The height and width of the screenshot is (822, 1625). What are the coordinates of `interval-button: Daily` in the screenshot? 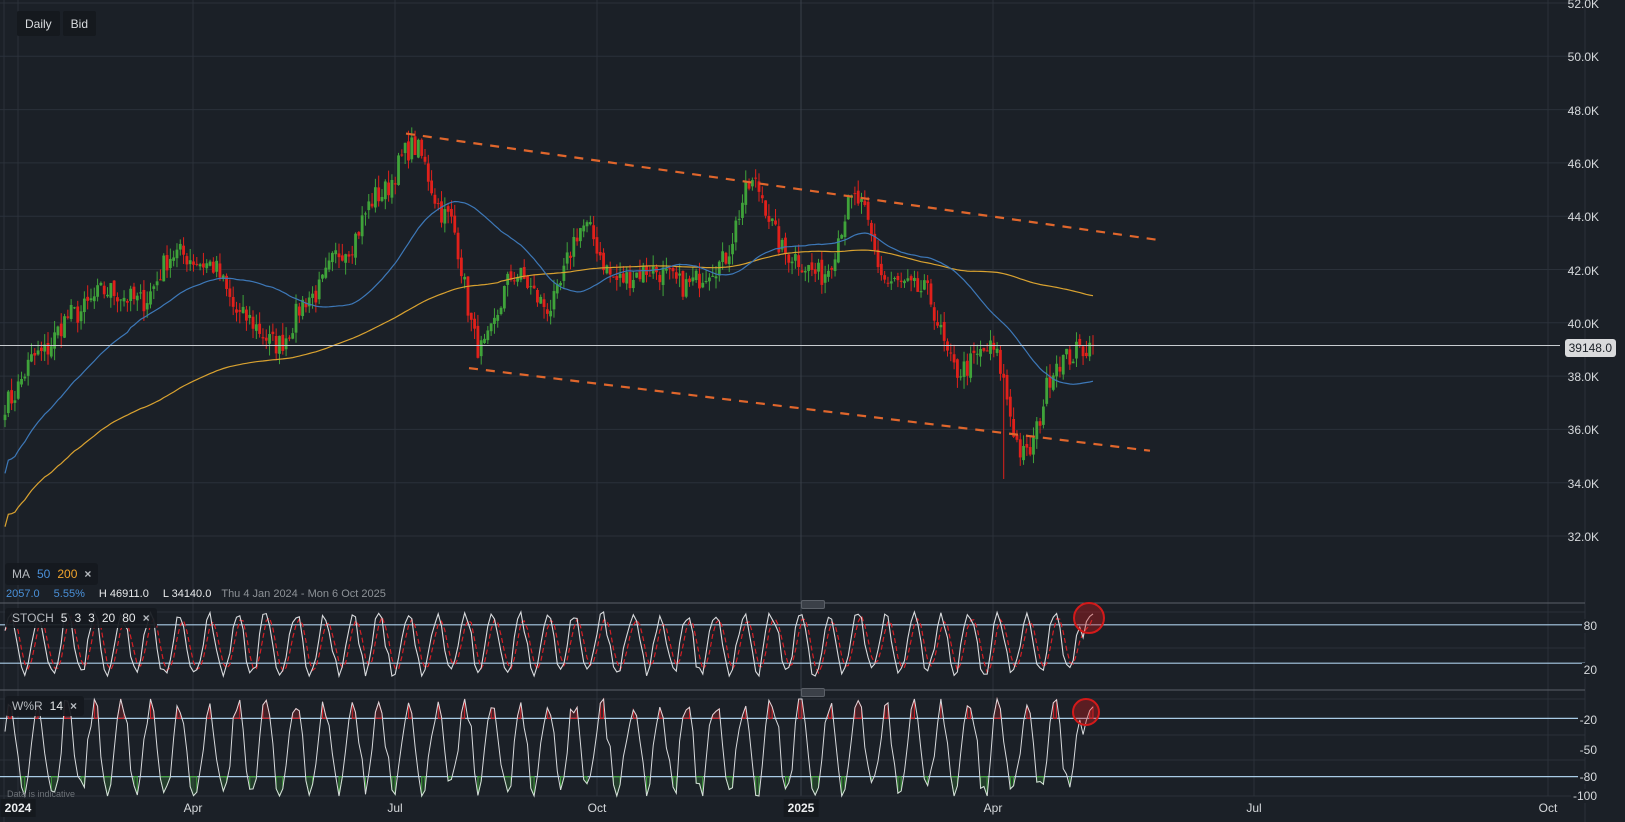 It's located at (38, 23).